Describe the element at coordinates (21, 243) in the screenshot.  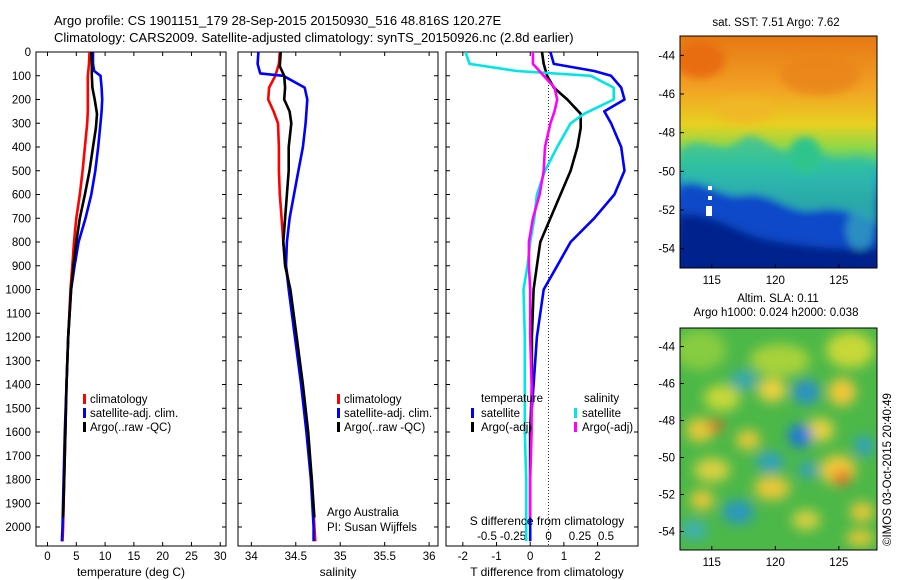
I see `depth-tick-label: 800` at that location.